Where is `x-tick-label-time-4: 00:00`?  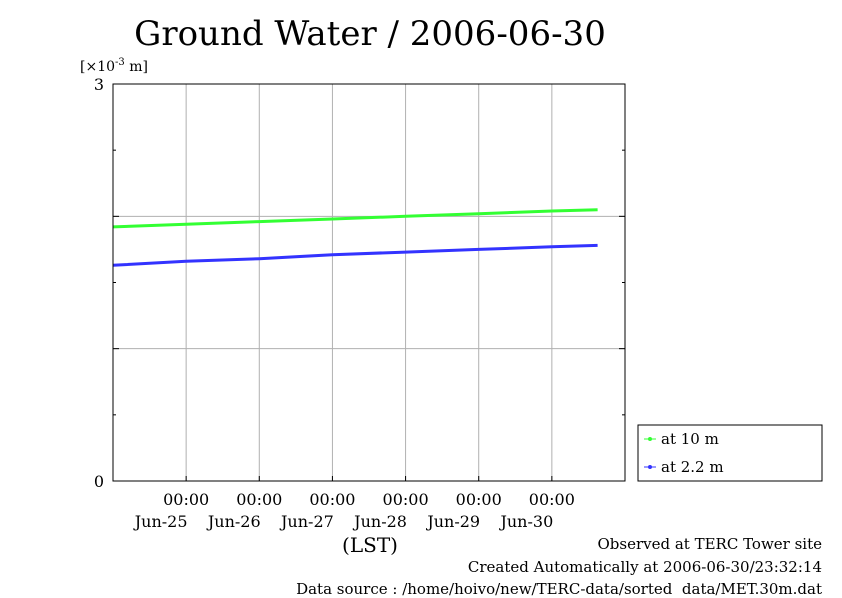 x-tick-label-time-4: 00:00 is located at coordinates (479, 499).